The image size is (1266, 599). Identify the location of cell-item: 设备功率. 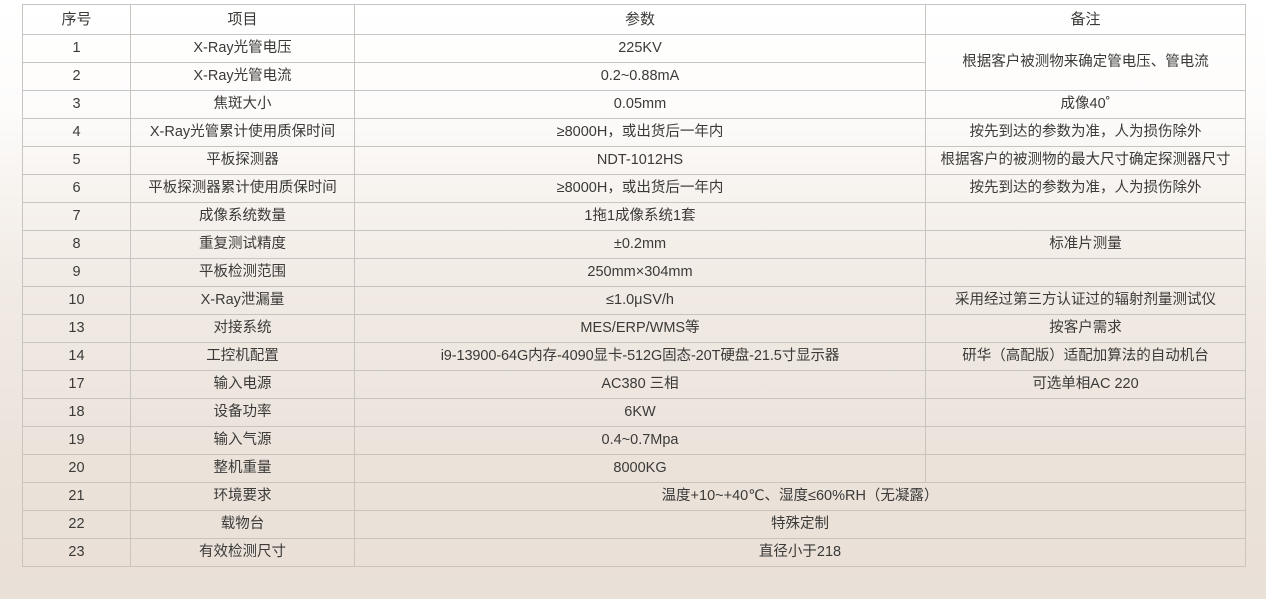
(242, 412).